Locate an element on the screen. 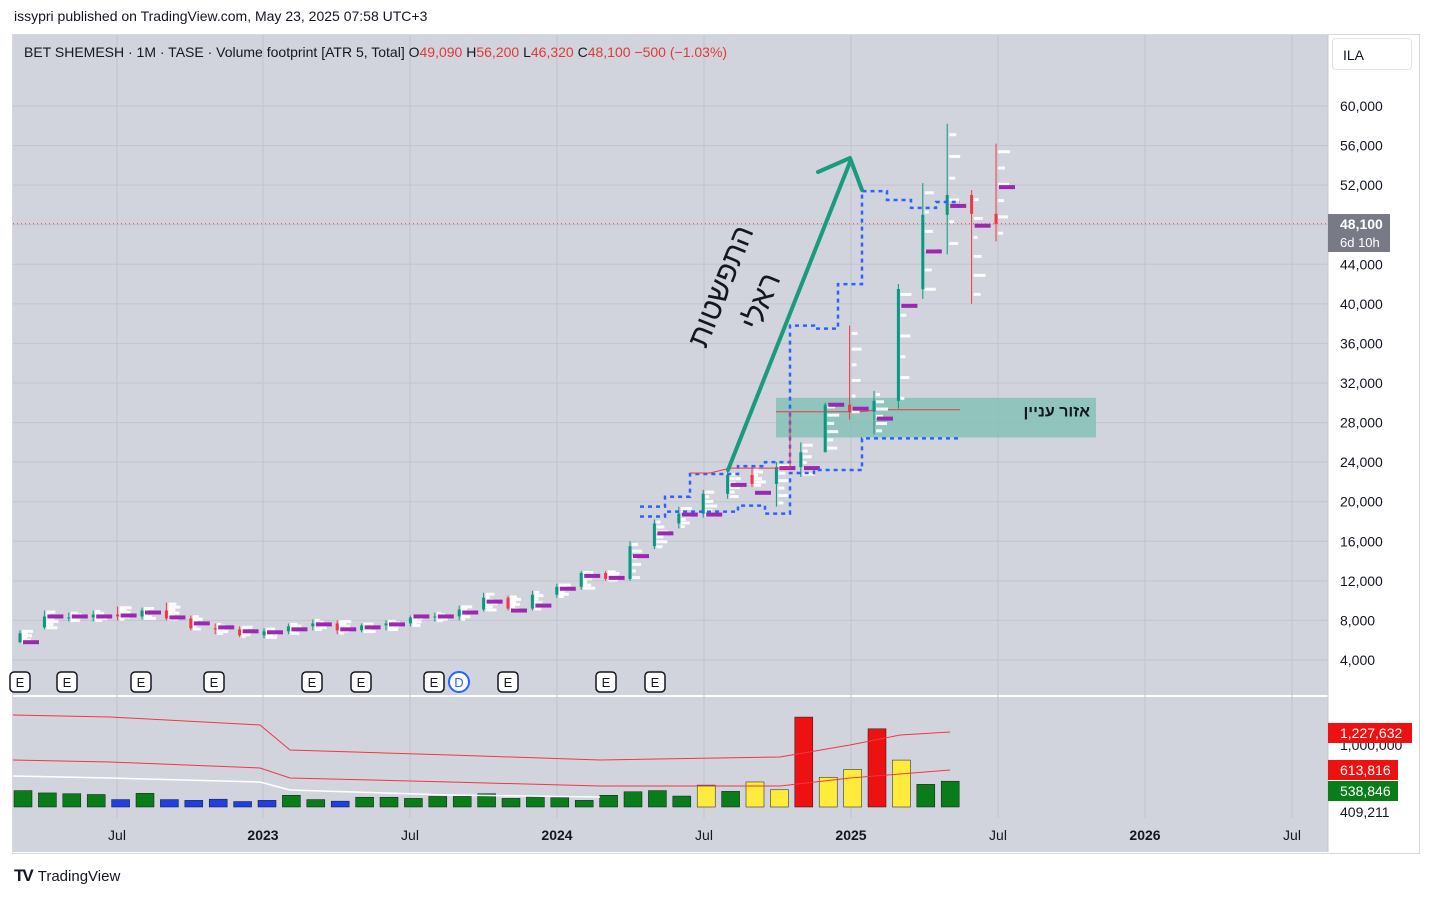 The image size is (1431, 897). x-tick-label: Jul is located at coordinates (704, 835).